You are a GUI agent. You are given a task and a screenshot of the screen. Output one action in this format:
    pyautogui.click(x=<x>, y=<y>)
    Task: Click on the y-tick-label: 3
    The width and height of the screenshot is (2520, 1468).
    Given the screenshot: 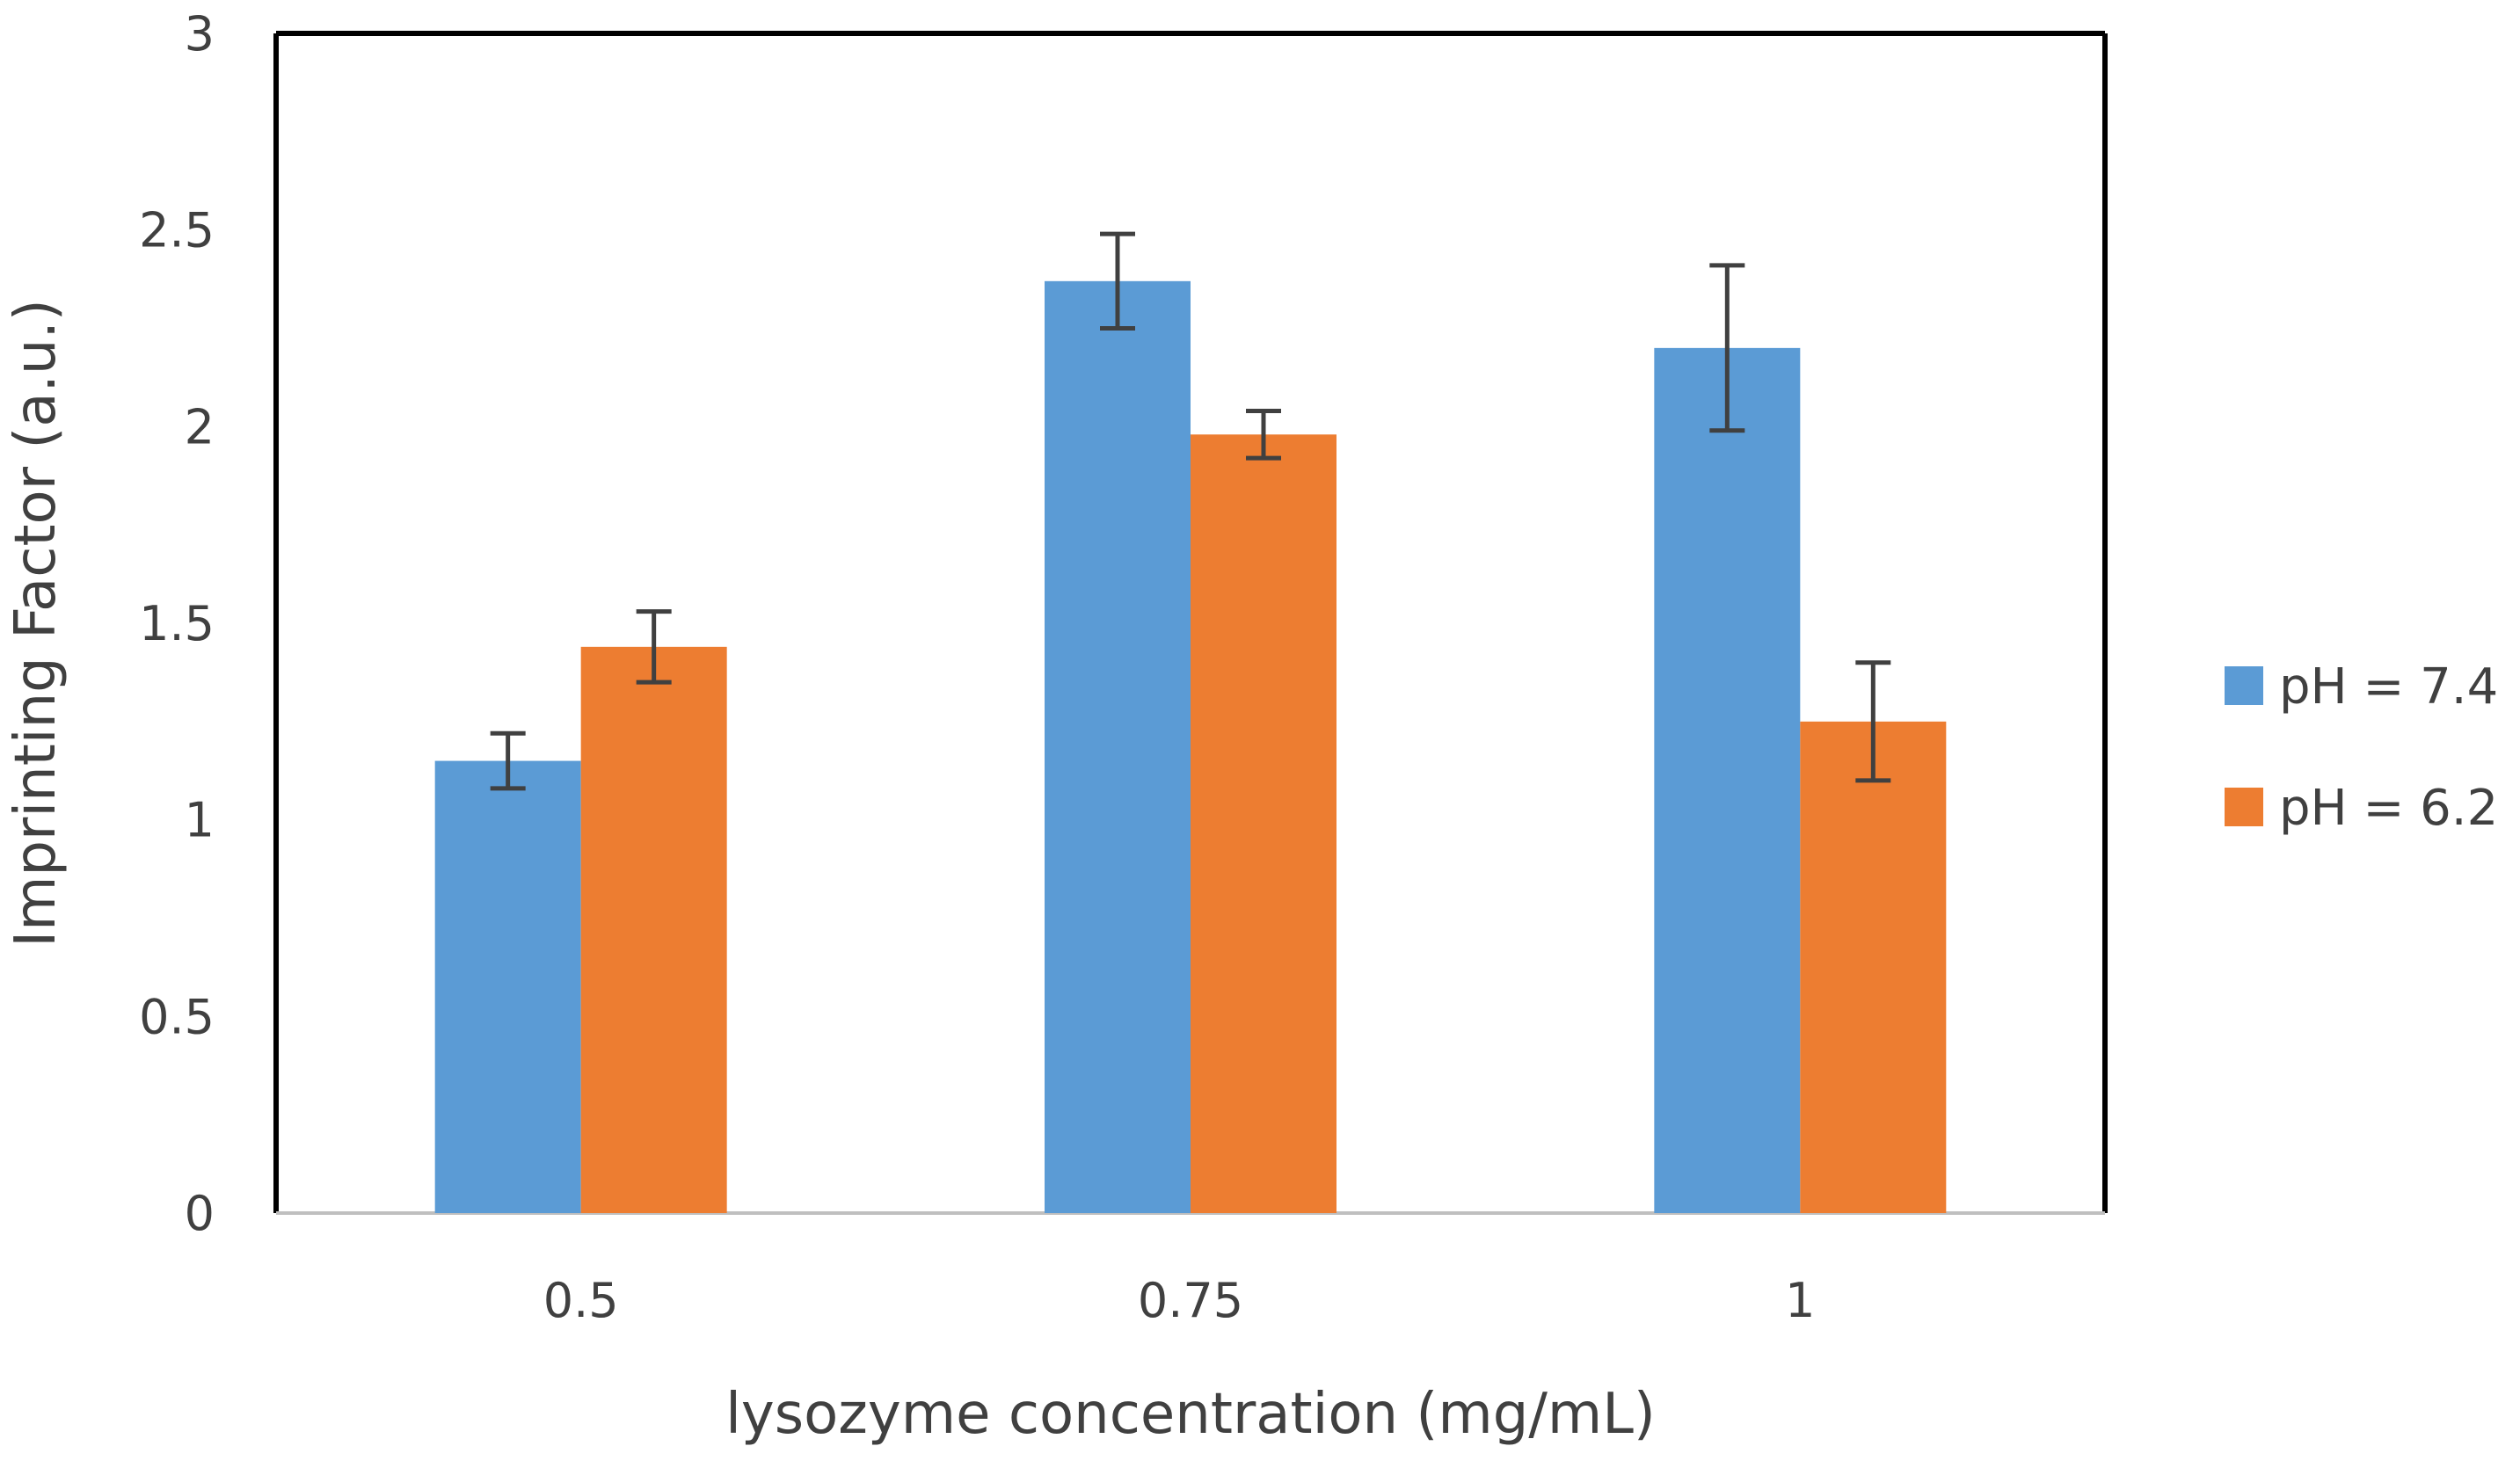 What is the action you would take?
    pyautogui.click(x=200, y=34)
    